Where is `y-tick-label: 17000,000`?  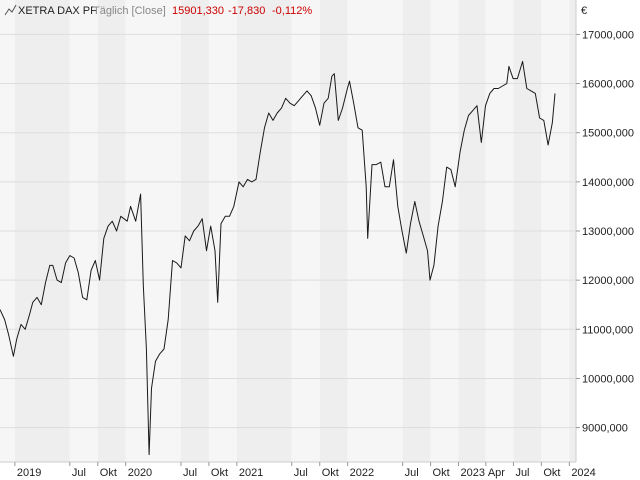 y-tick-label: 17000,000 is located at coordinates (608, 35).